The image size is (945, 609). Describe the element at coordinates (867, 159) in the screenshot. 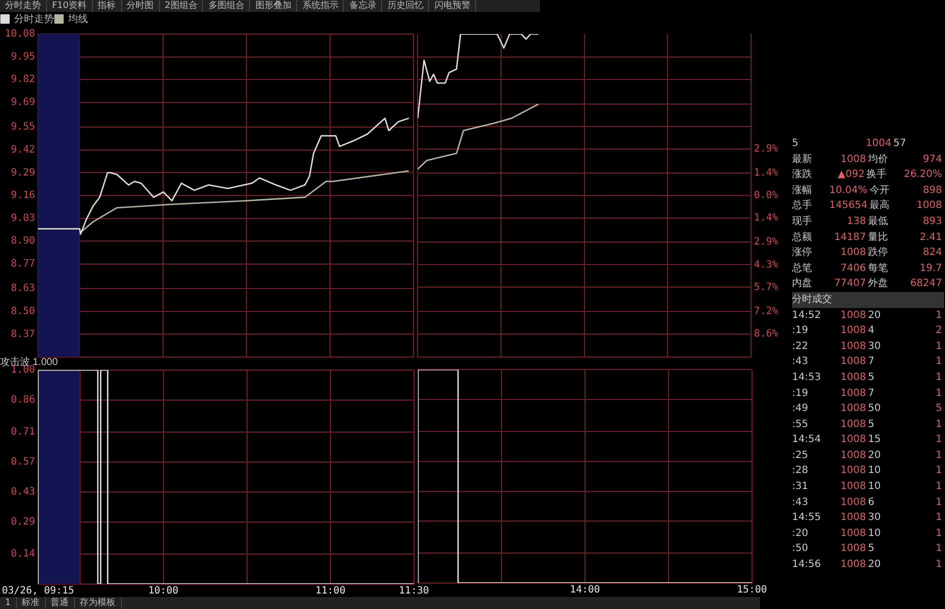

I see `text: 最新 1008 均价 974` at that location.